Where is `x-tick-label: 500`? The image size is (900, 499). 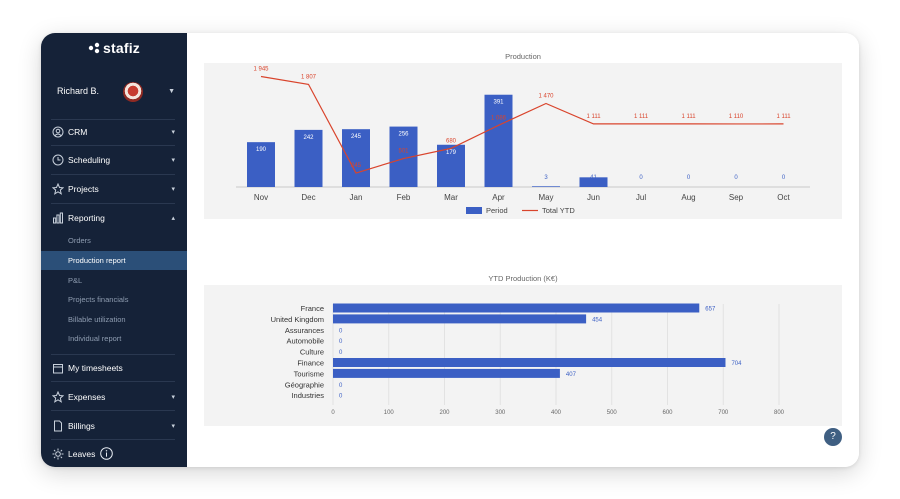
x-tick-label: 500 is located at coordinates (612, 413).